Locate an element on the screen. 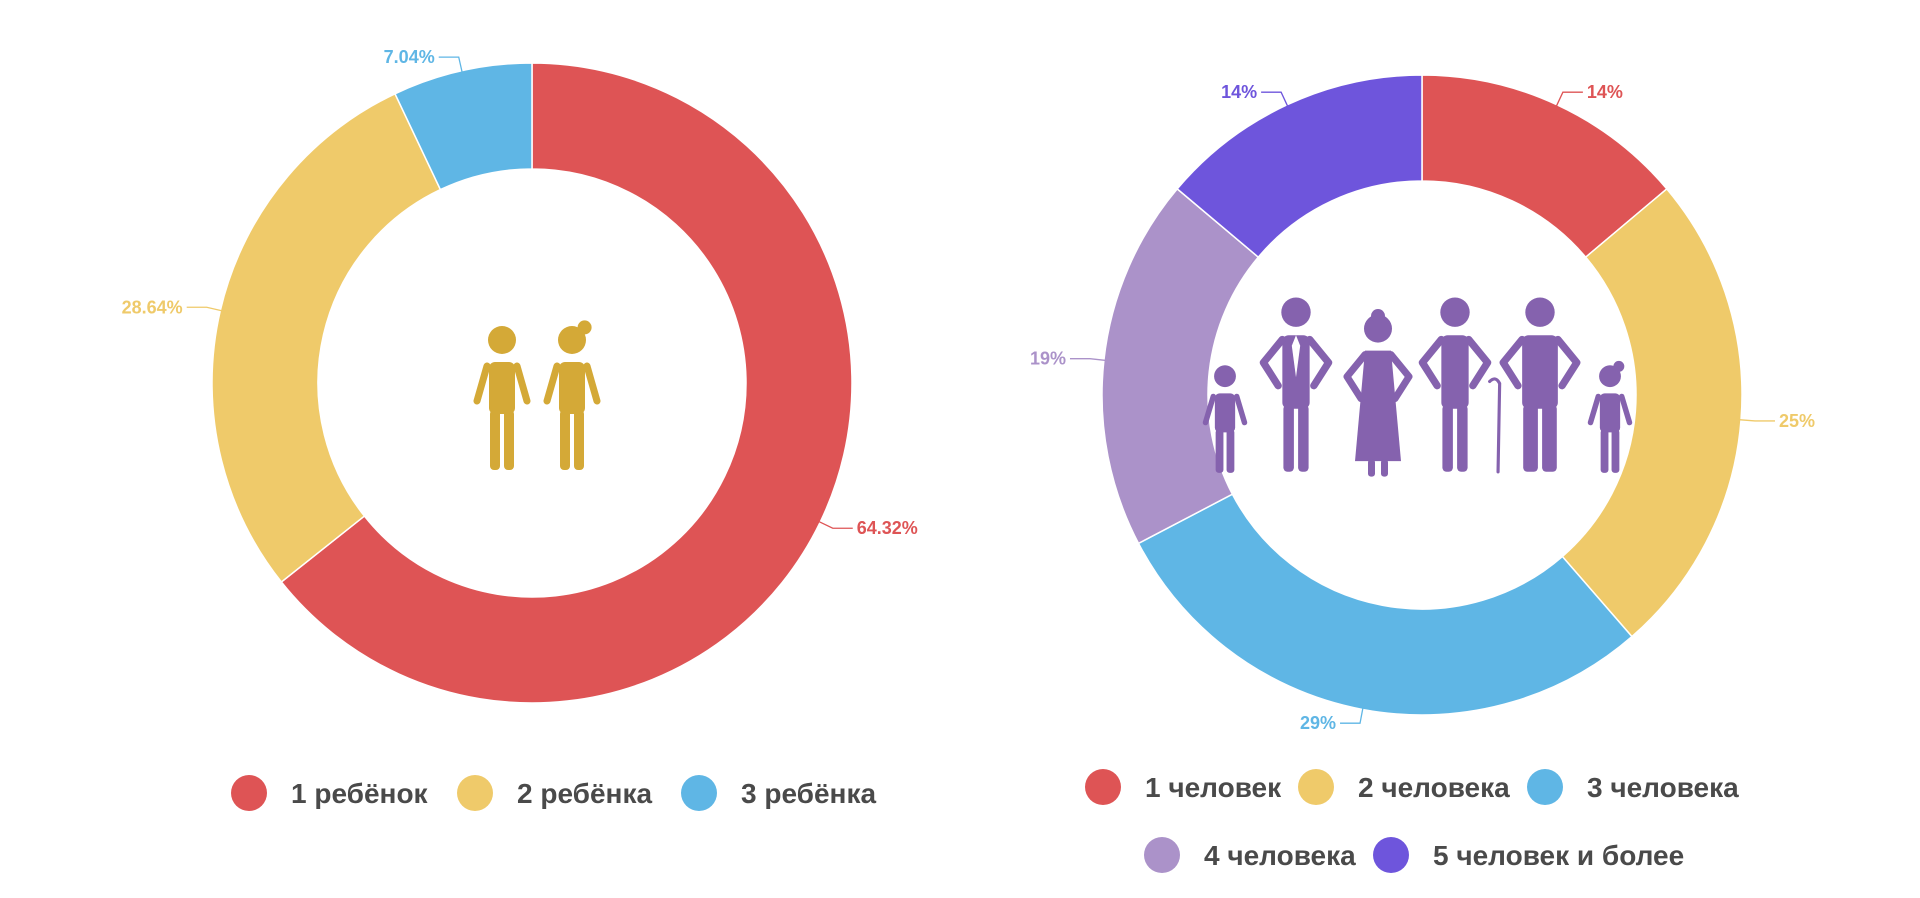 Image resolution: width=1920 pixels, height=898 pixels. household-legend-item-5-chelovek-i-bolee: 5 человек и более is located at coordinates (1528, 855).